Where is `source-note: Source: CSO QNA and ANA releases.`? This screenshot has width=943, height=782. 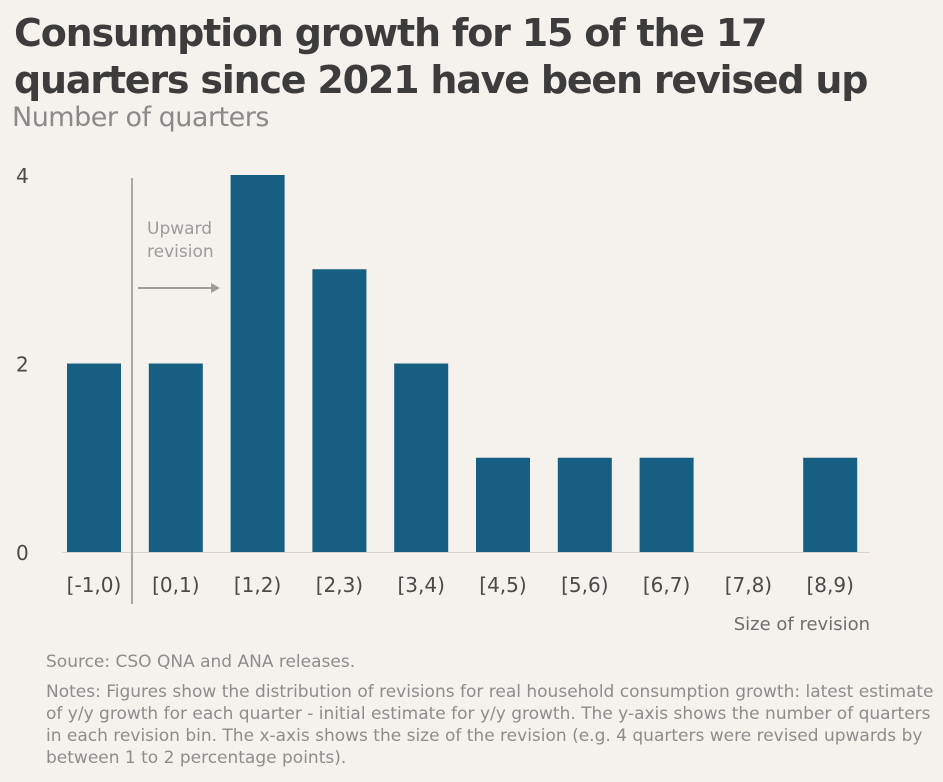 source-note: Source: CSO QNA and ANA releases. is located at coordinates (201, 662).